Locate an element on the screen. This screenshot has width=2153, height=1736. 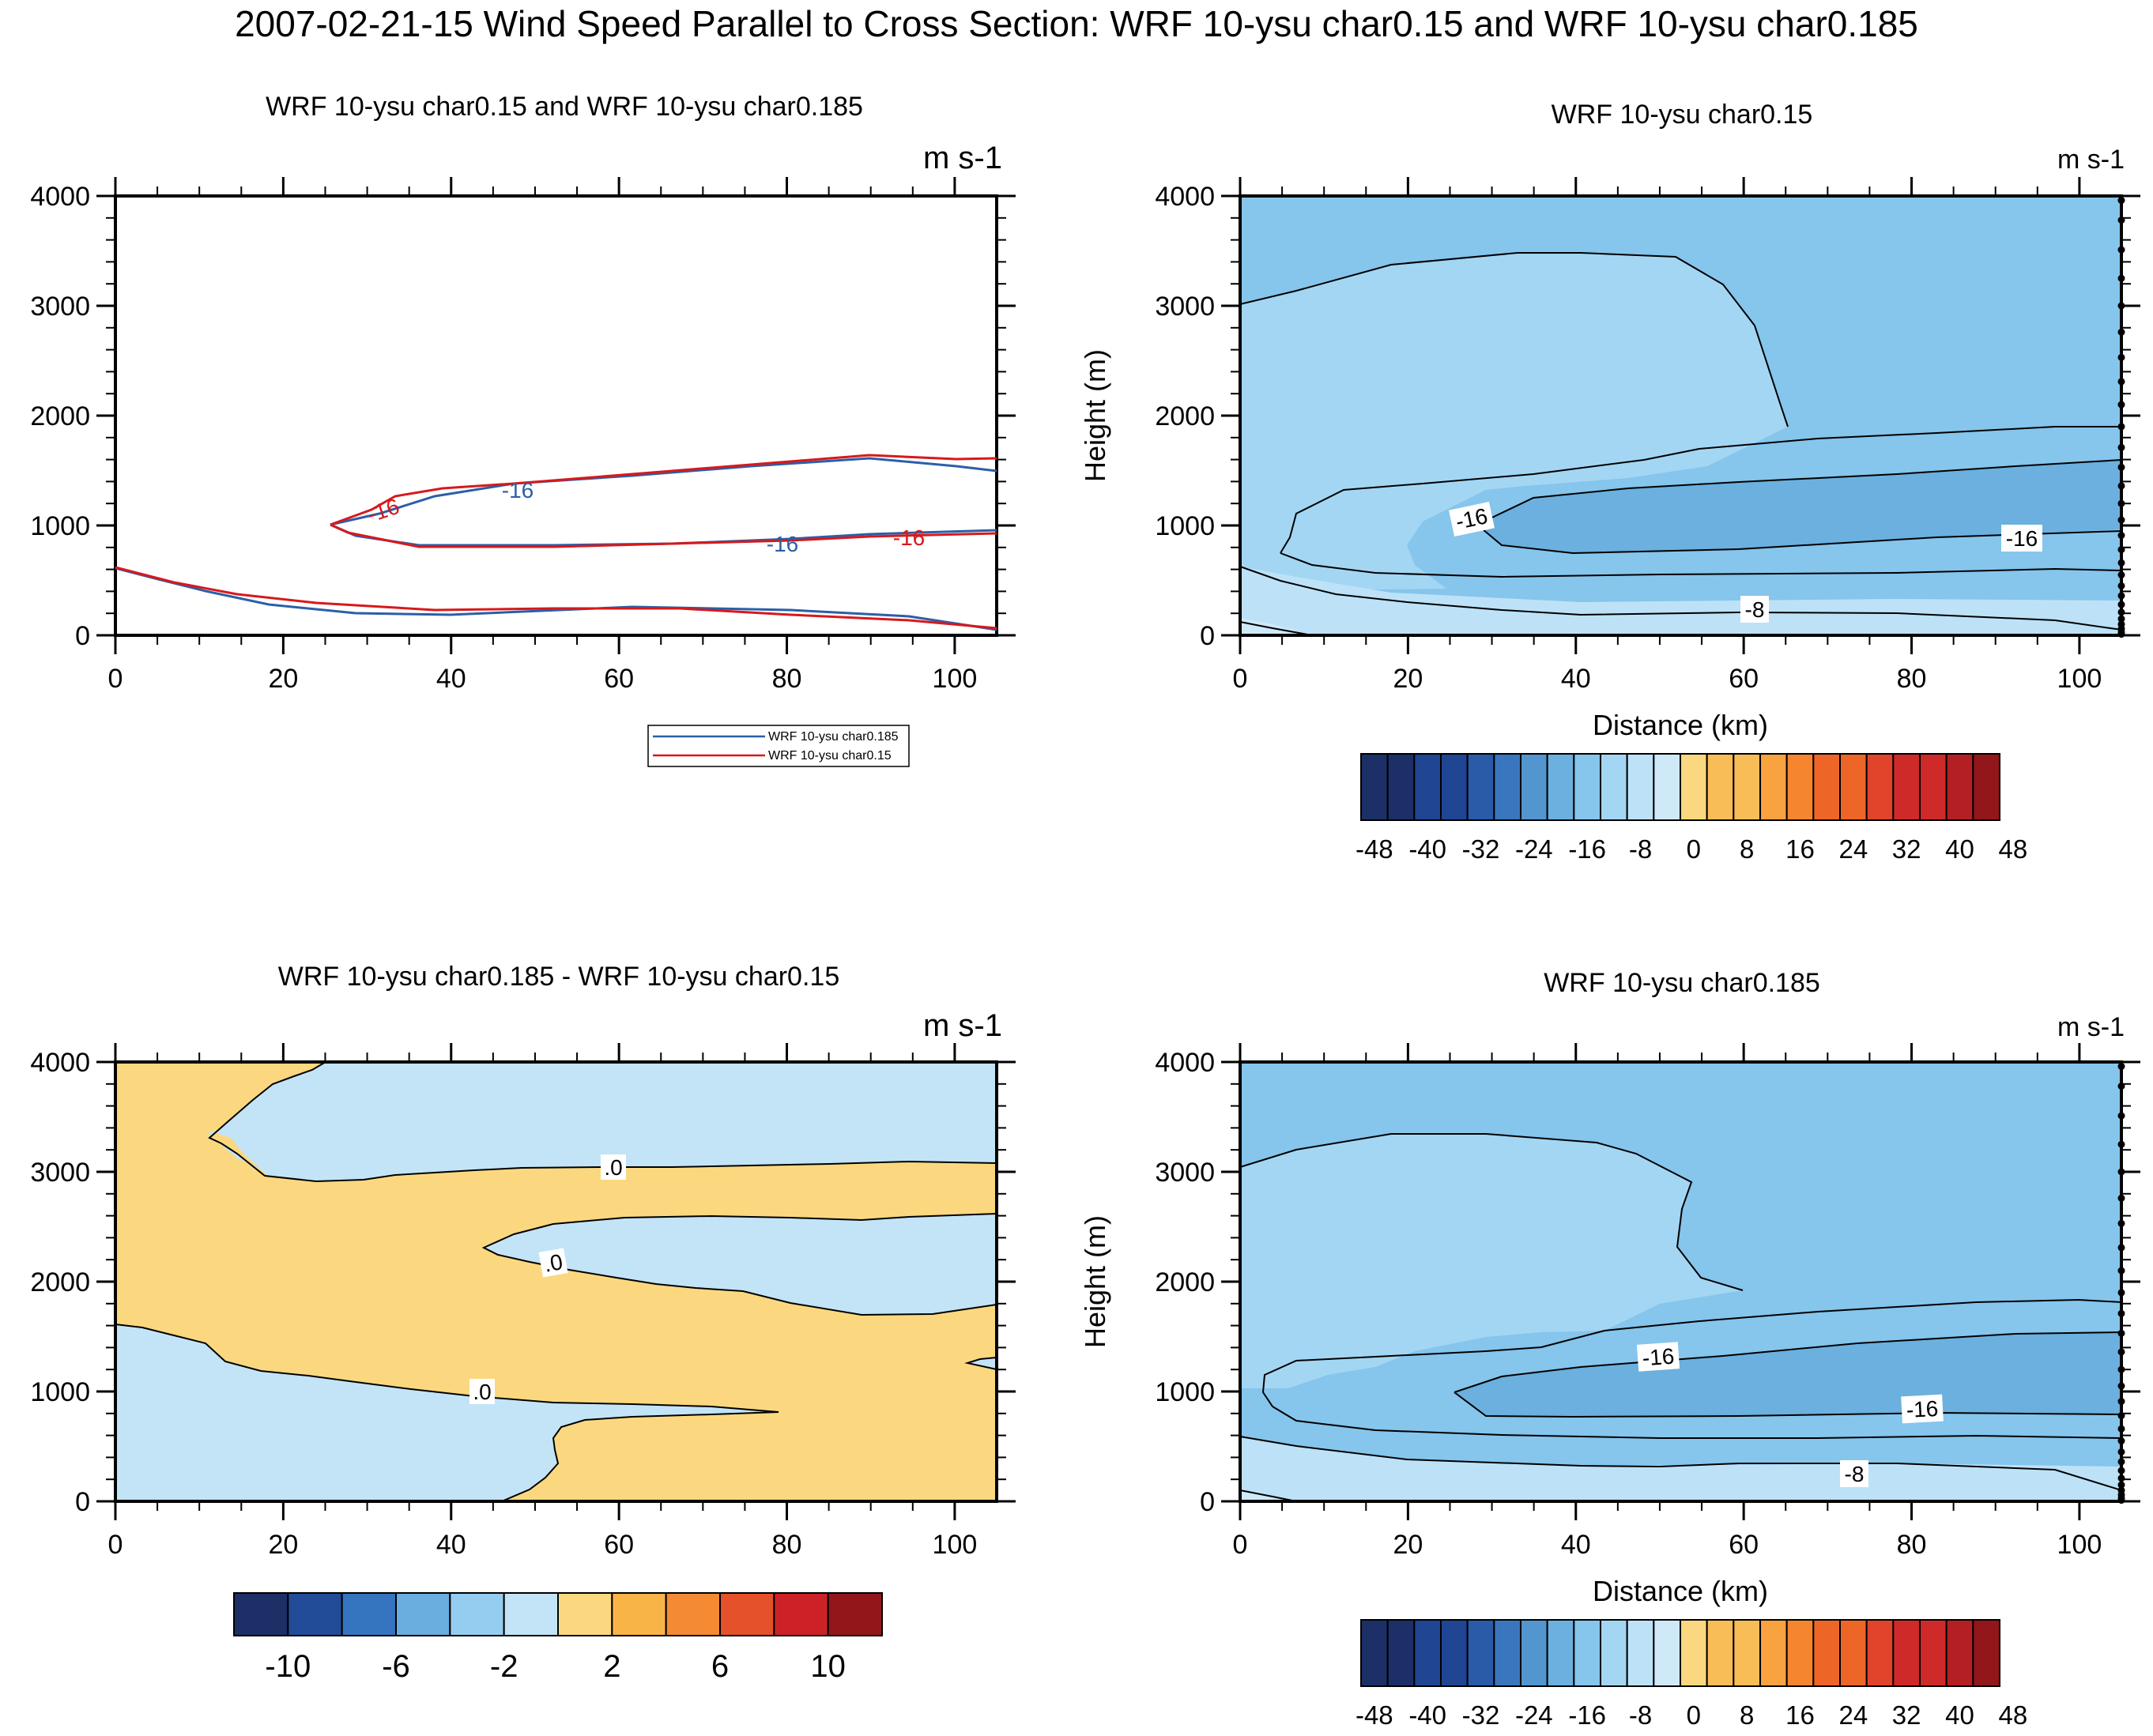
colorbar: -48 -40 -32 -24 -16 -8 0 8 16 24 32 40 48 is located at coordinates (1691, 809).